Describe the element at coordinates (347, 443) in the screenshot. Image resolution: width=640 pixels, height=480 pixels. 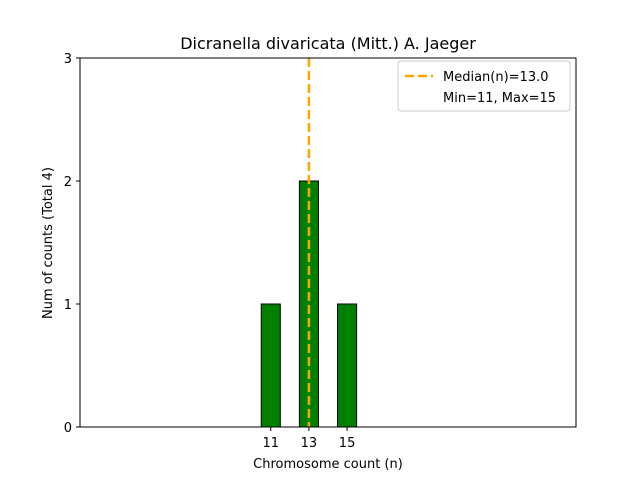
I see `x-tick-label: 15` at that location.